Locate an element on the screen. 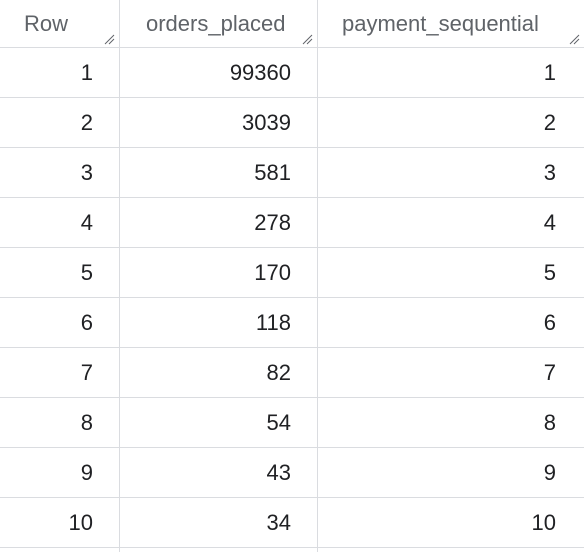  orders-placed-cell: 43 is located at coordinates (219, 472).